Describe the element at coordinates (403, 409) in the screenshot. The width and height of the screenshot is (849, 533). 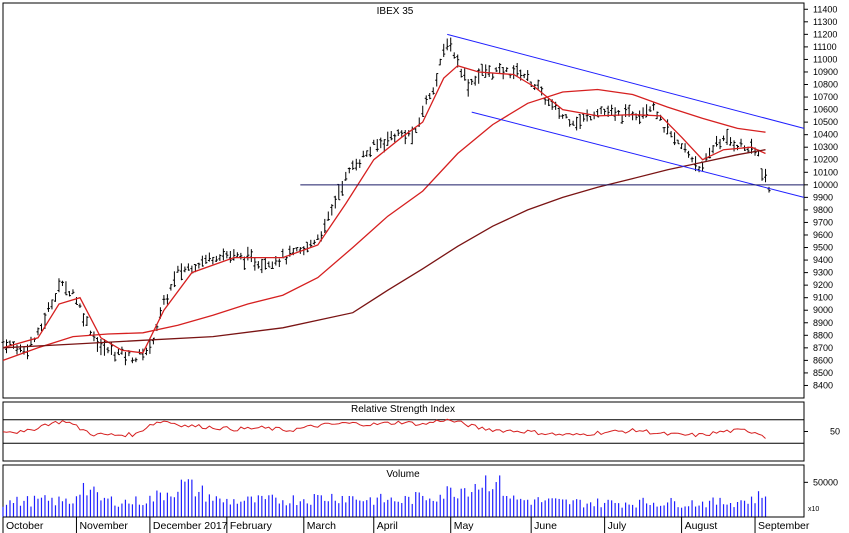
I see `rsi-chart-title: Relative Strength Index` at that location.